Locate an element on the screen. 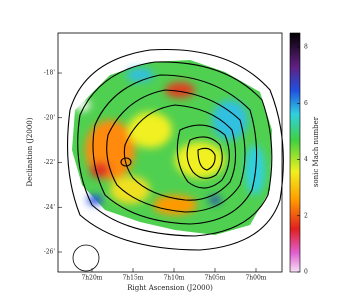  y-tick-label: -18' is located at coordinates (50, 73).